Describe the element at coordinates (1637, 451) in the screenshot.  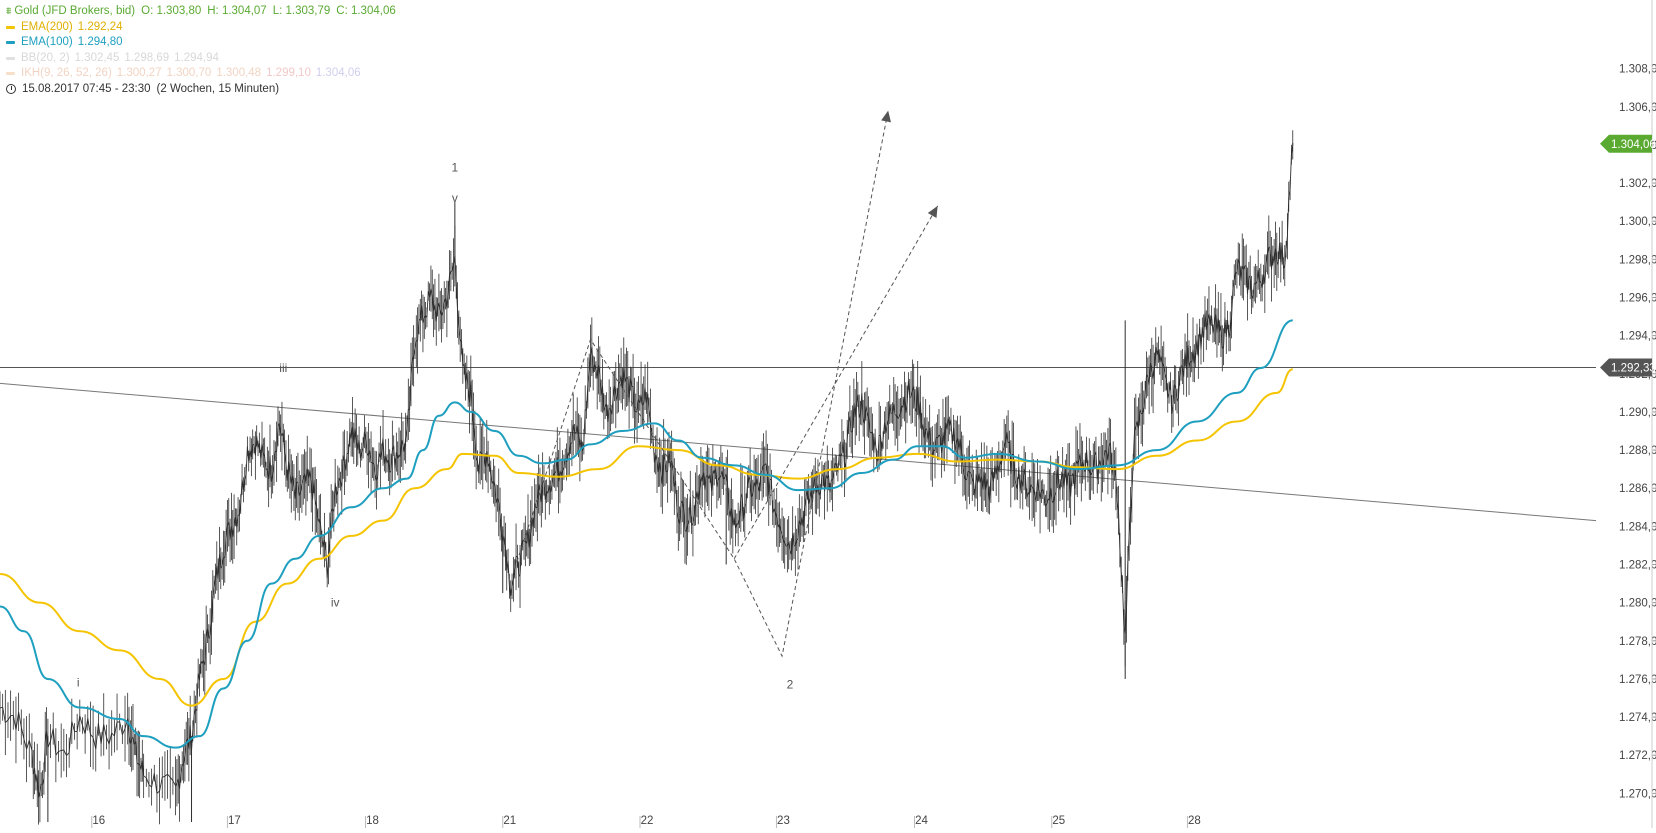
I see `y-tick-label: 1.288,00` at that location.